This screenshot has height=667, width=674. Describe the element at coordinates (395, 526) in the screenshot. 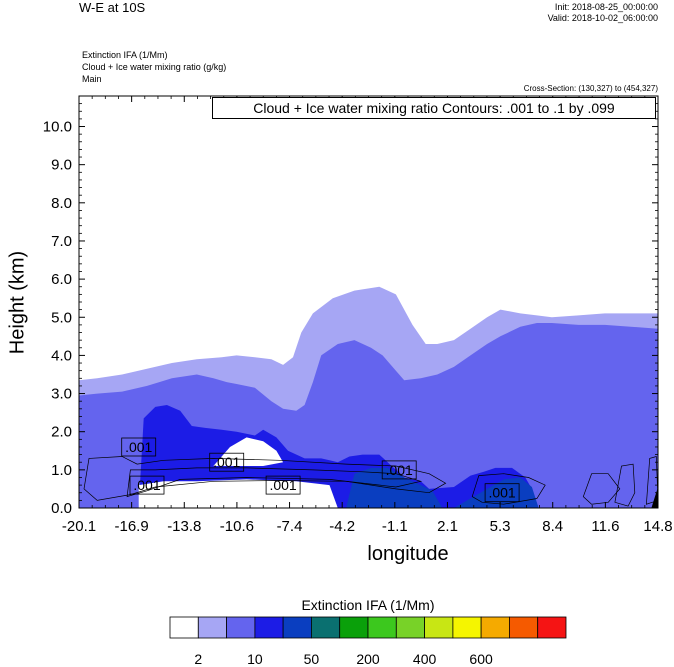

I see `x-tick-label: -1.1` at that location.